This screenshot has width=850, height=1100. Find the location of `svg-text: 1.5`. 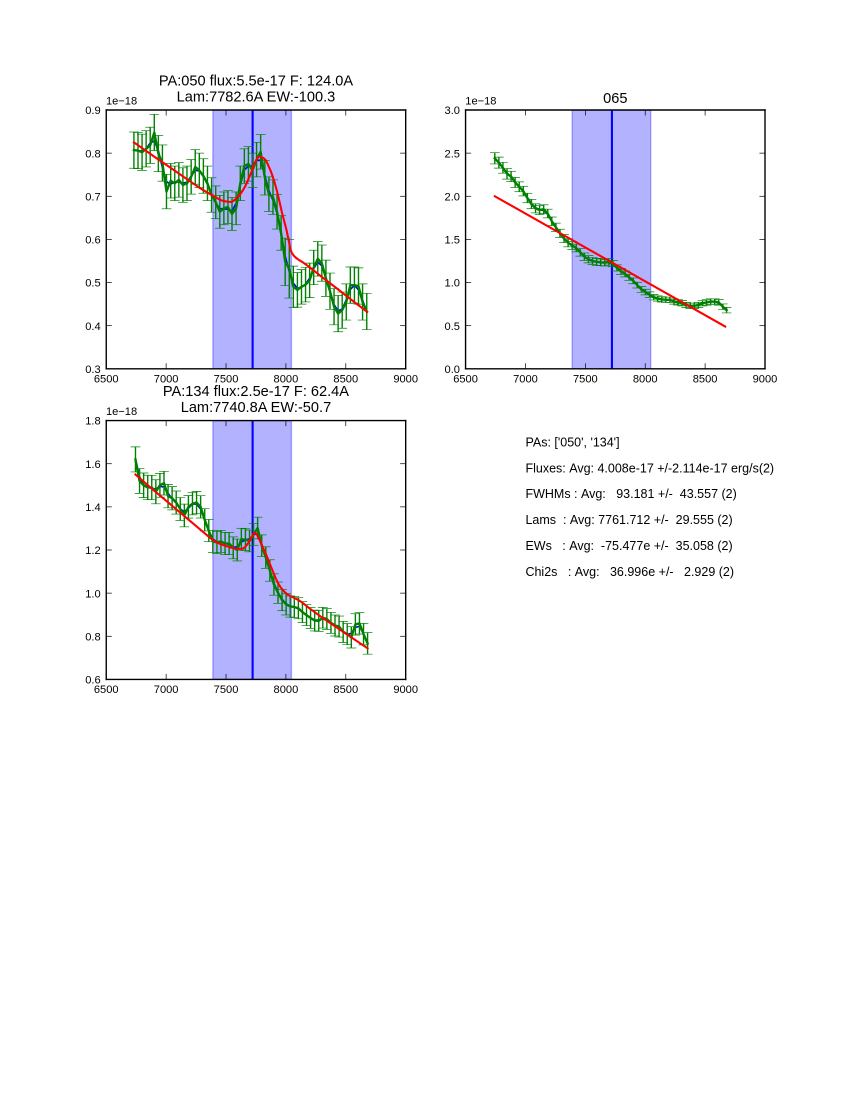

svg-text: 1.5 is located at coordinates (452, 241).